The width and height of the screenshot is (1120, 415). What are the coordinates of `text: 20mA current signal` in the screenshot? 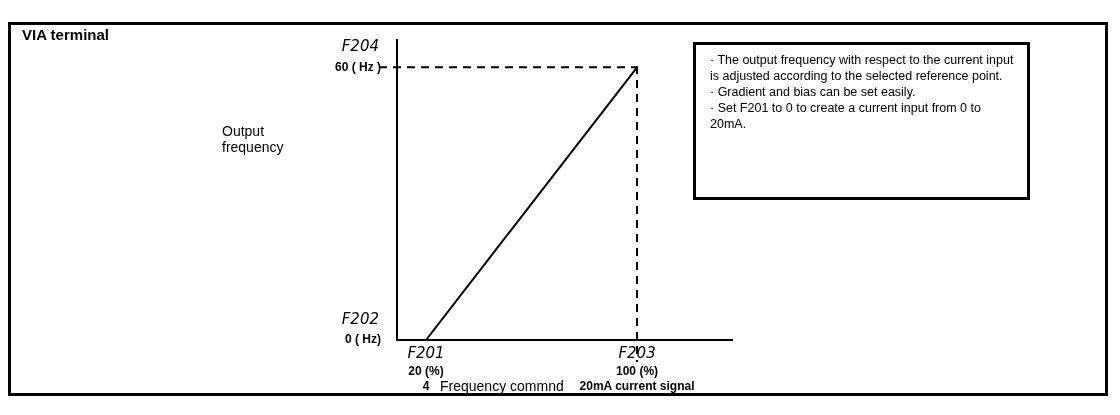 It's located at (637, 386).